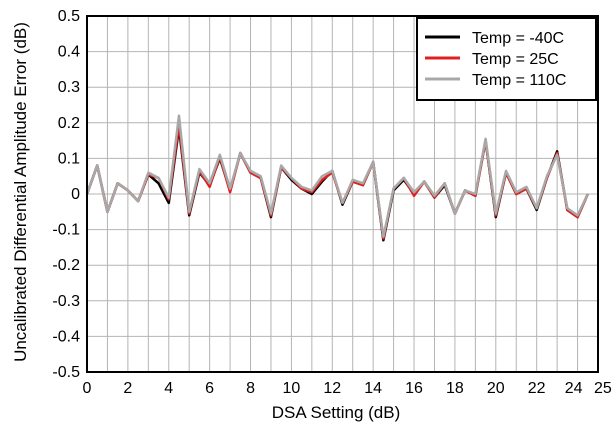  What do you see at coordinates (66, 336) in the screenshot?
I see `y-tick-label: -0.4` at bounding box center [66, 336].